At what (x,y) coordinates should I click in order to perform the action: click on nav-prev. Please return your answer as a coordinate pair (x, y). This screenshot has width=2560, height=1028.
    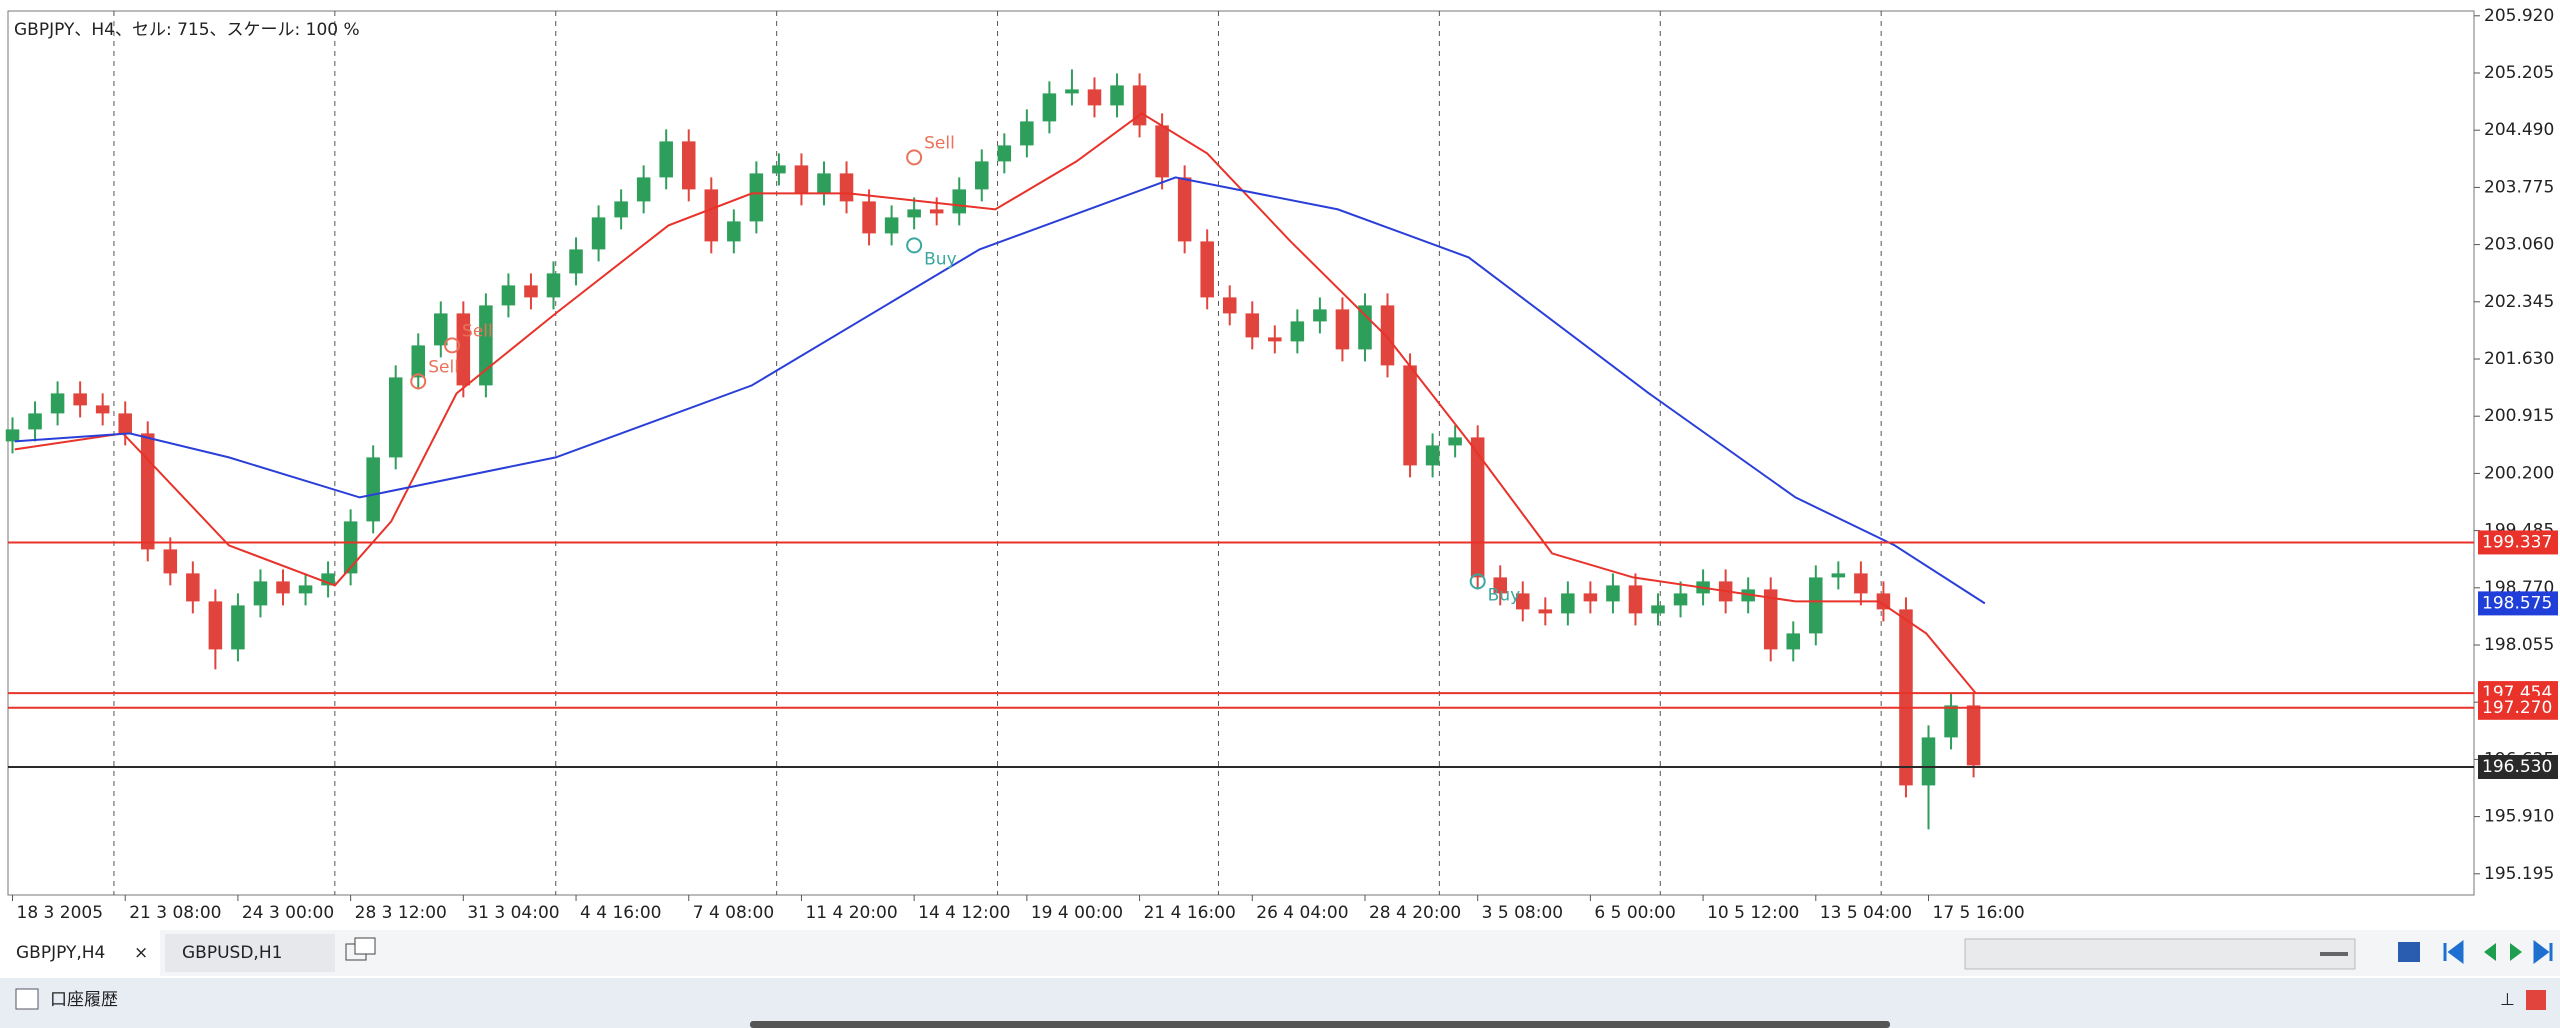
    Looking at the image, I should click on (2490, 952).